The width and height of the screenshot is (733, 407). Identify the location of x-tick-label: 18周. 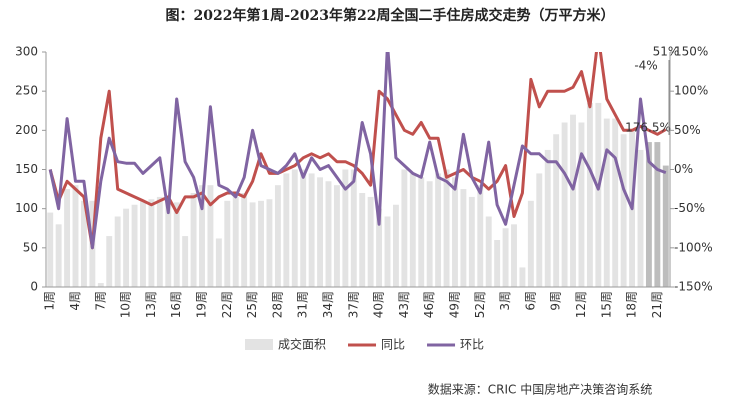
(632, 304).